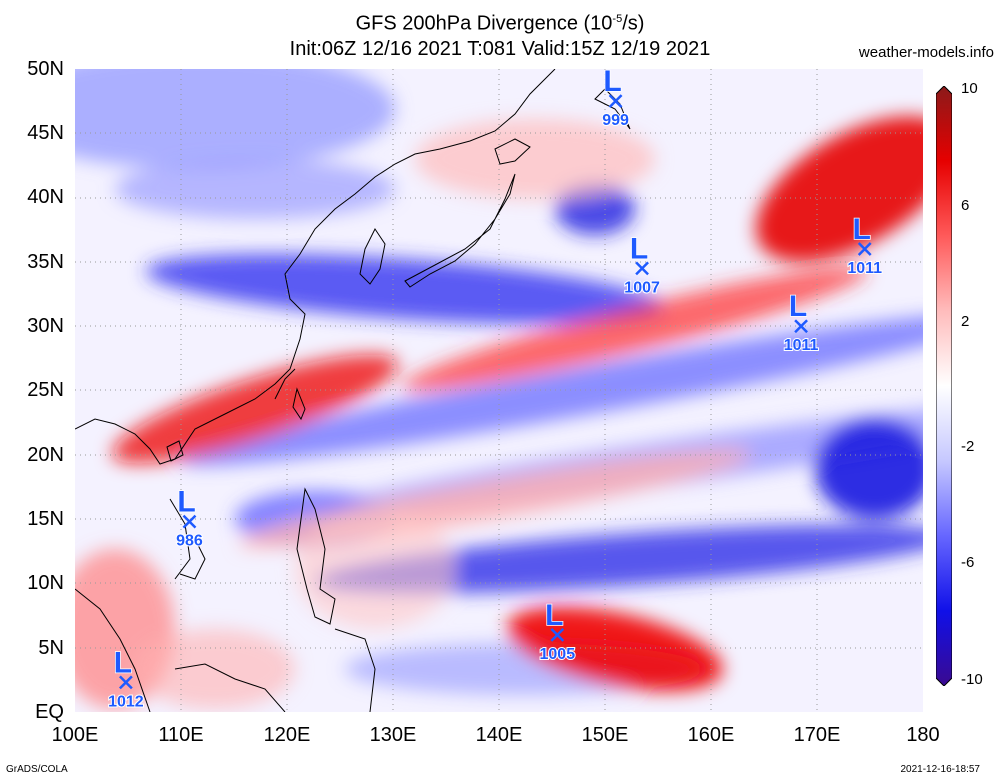 This screenshot has height=779, width=1000. Describe the element at coordinates (45, 69) in the screenshot. I see `lat-label-50n: 50N` at that location.